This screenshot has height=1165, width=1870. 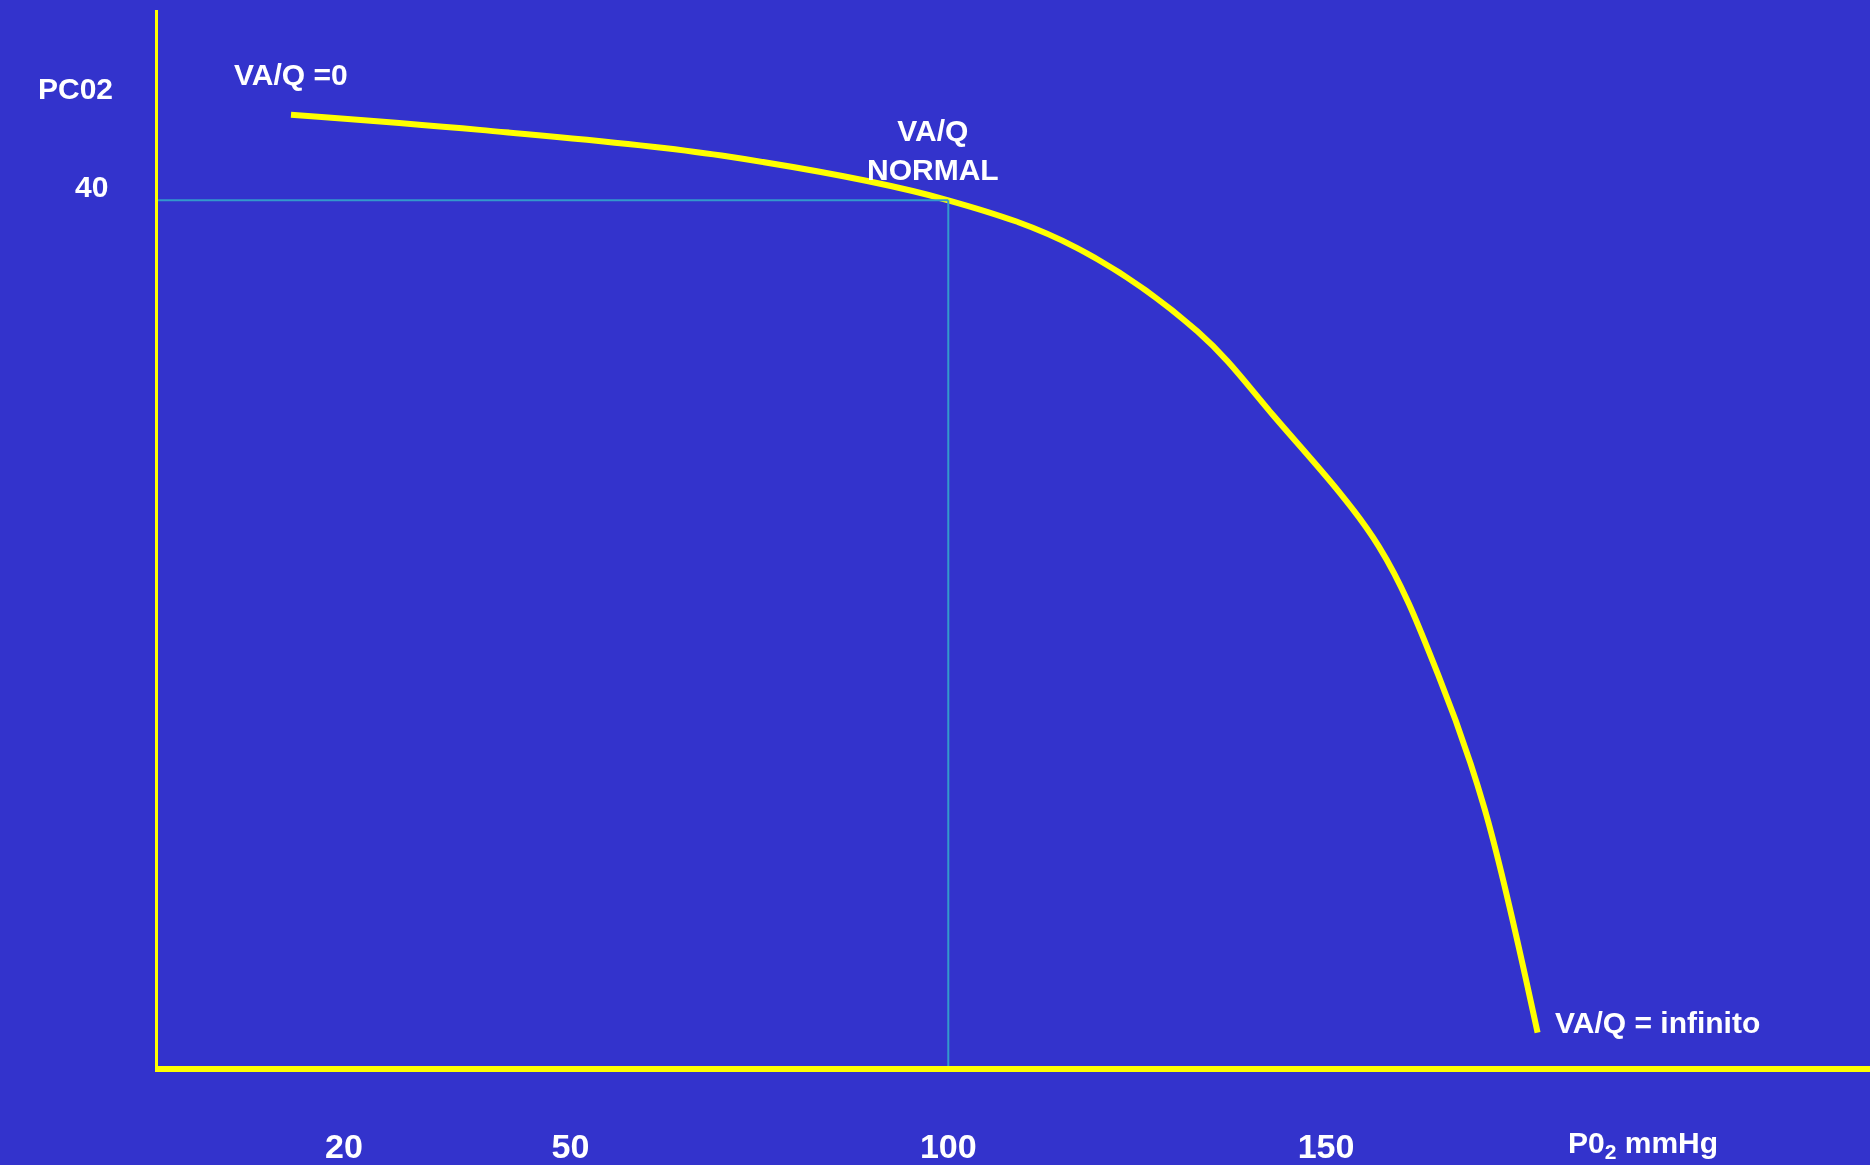 What do you see at coordinates (291, 74) in the screenshot?
I see `annotation: VA/Q =0` at bounding box center [291, 74].